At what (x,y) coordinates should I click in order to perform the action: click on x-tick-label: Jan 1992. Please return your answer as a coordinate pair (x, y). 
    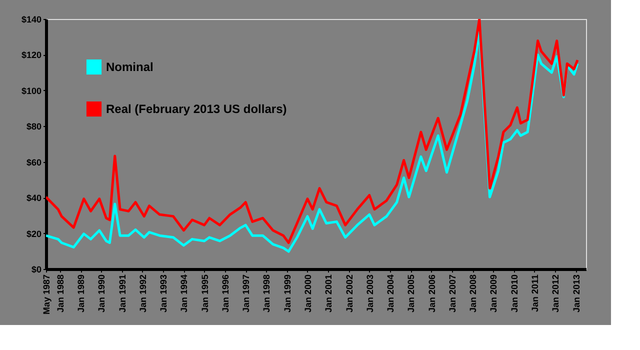
    Looking at the image, I should click on (143, 293).